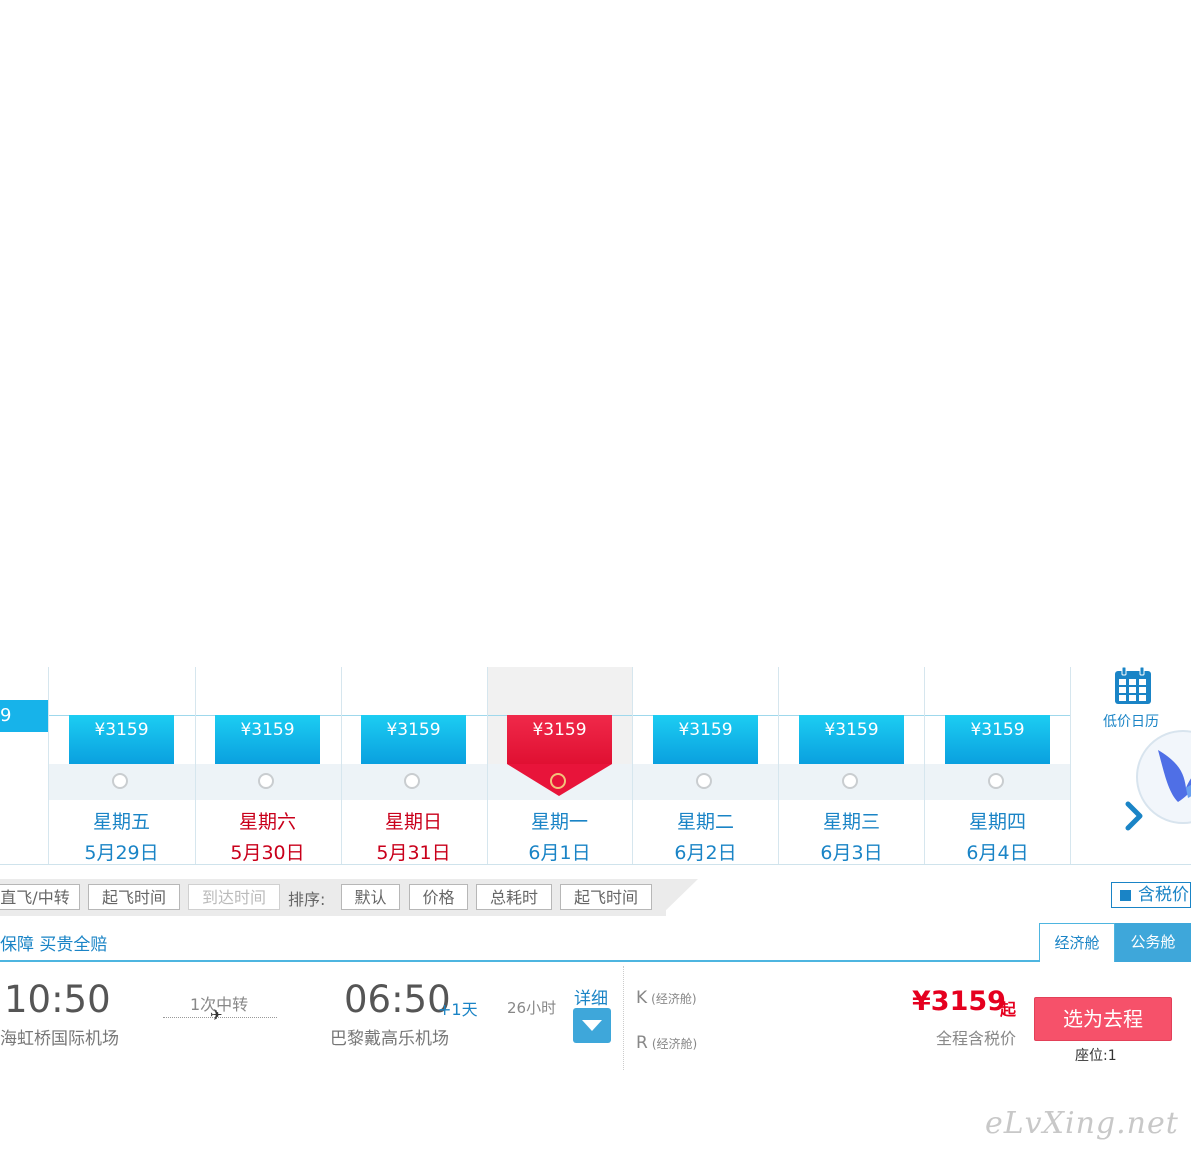  I want to click on plus-day-badge: +1天, so click(458, 1009).